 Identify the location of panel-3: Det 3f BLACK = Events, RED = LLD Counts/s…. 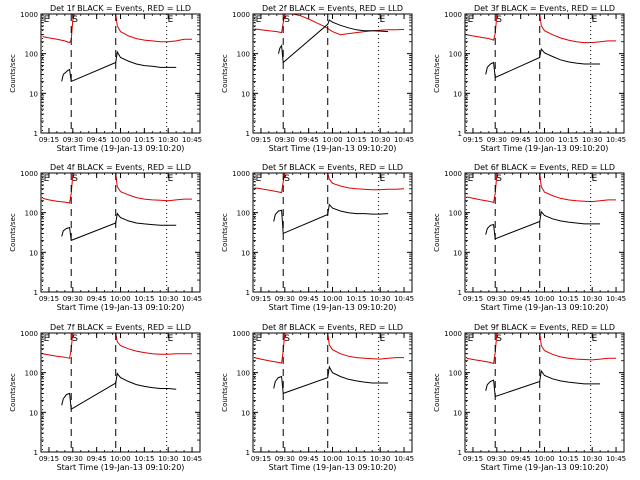
(529, 78).